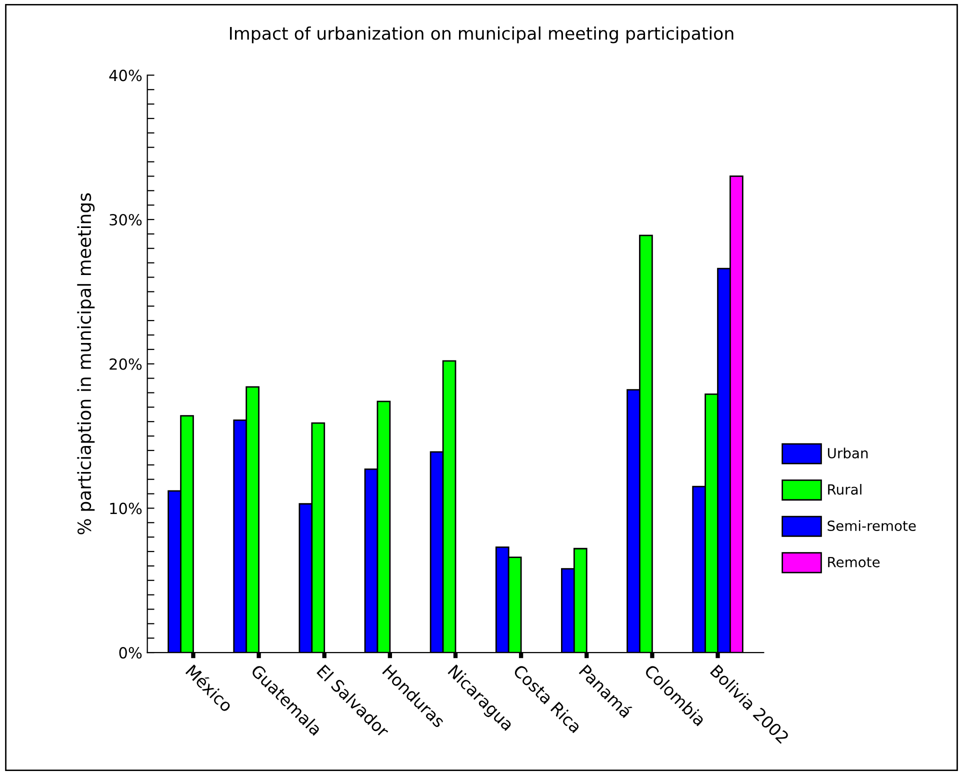  Describe the element at coordinates (848, 453) in the screenshot. I see `legend-label: Urban` at that location.